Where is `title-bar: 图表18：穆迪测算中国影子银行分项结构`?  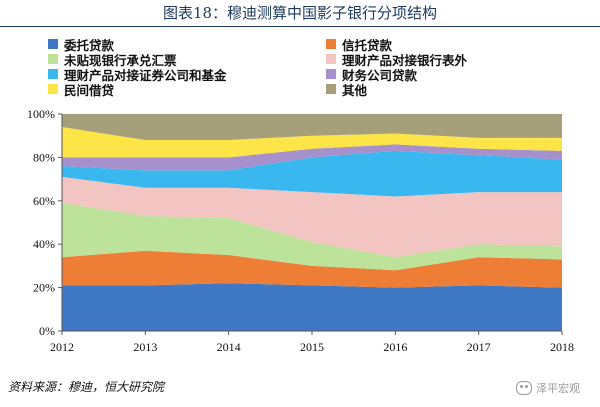
title-bar: 图表18：穆迪测算中国影子银行分项结构 is located at coordinates (300, 13).